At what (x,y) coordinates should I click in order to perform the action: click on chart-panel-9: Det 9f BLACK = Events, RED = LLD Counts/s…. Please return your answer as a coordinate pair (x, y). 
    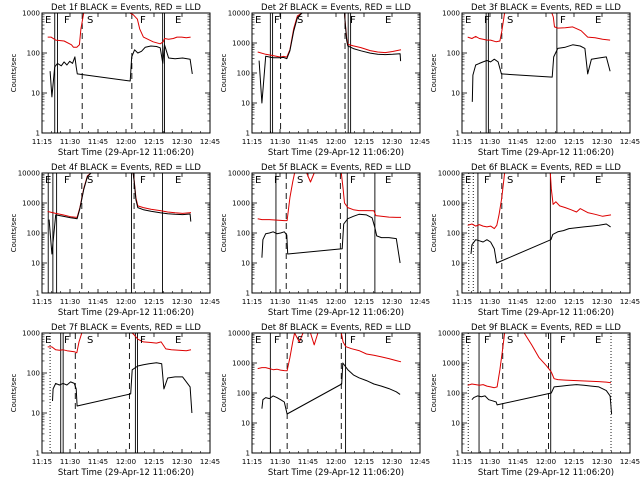
    Looking at the image, I should click on (535, 400).